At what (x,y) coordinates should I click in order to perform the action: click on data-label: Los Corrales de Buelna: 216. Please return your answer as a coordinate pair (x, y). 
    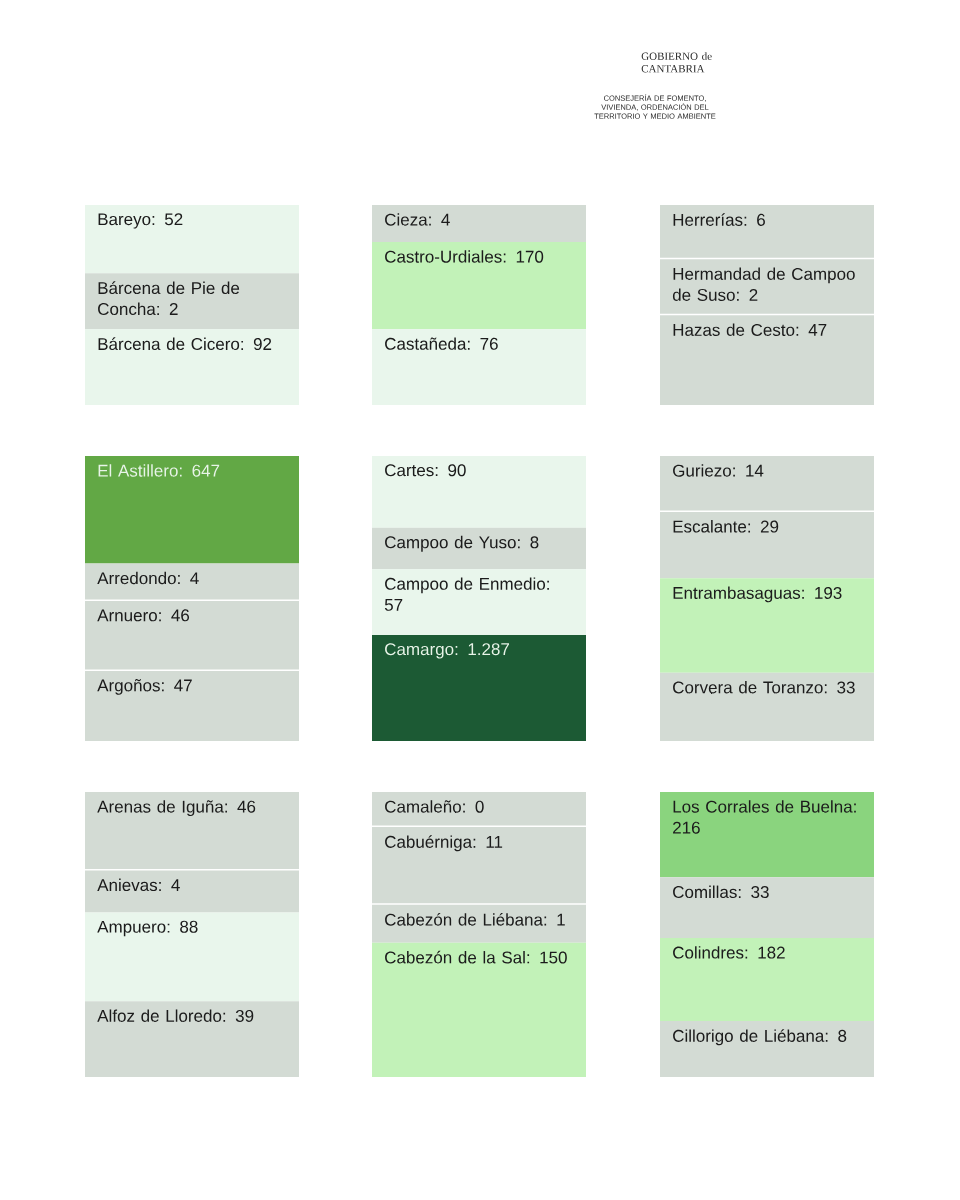
    Looking at the image, I should click on (764, 817).